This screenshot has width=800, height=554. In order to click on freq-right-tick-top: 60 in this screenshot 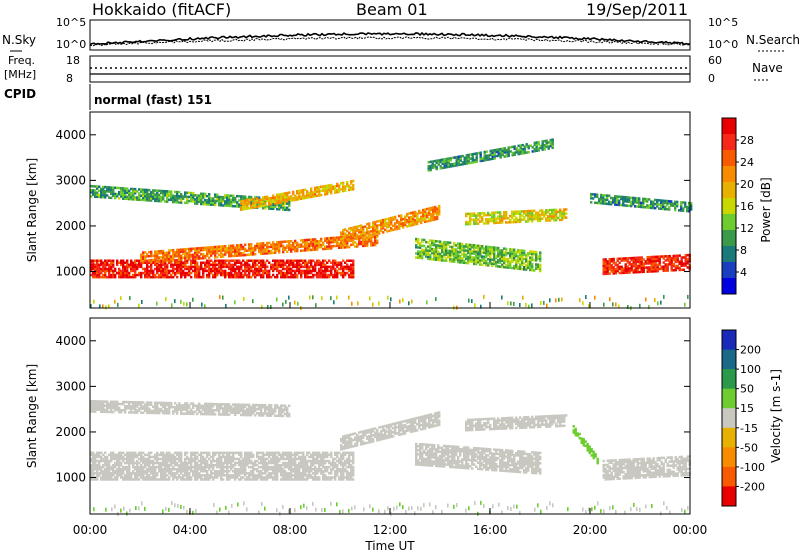, I will do `click(715, 60)`.